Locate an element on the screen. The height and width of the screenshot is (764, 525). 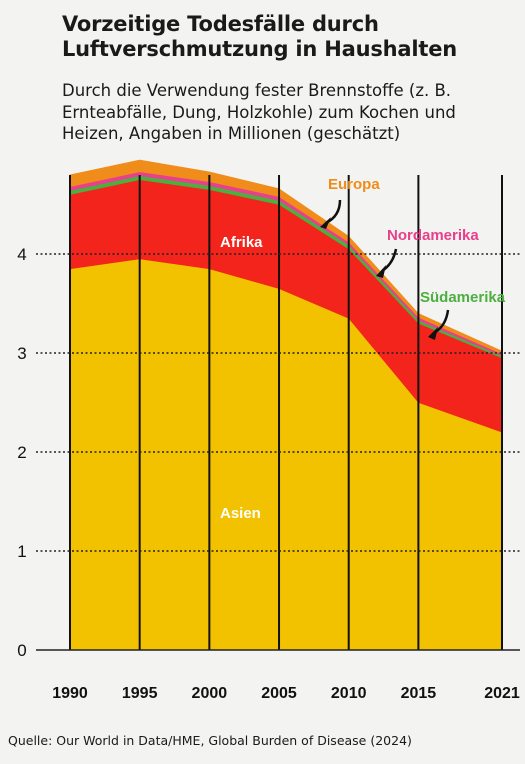
xtick-label-1990: 1990 is located at coordinates (70, 693).